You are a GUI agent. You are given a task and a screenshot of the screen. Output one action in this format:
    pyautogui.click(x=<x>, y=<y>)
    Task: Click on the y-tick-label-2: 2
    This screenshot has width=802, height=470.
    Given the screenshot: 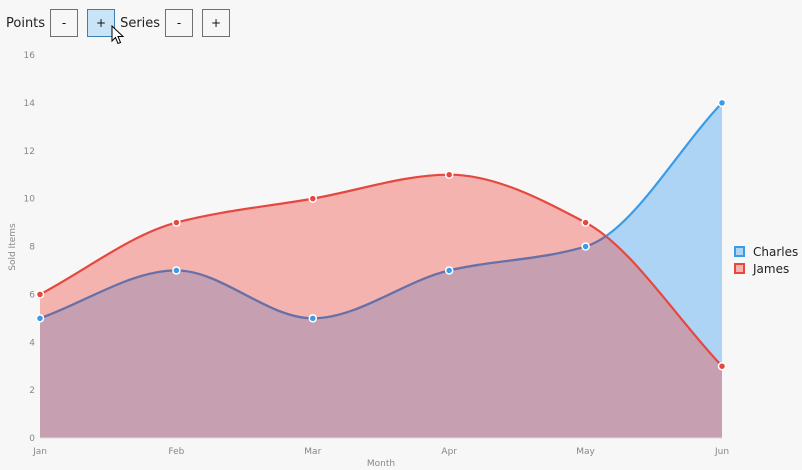 What is the action you would take?
    pyautogui.click(x=32, y=391)
    